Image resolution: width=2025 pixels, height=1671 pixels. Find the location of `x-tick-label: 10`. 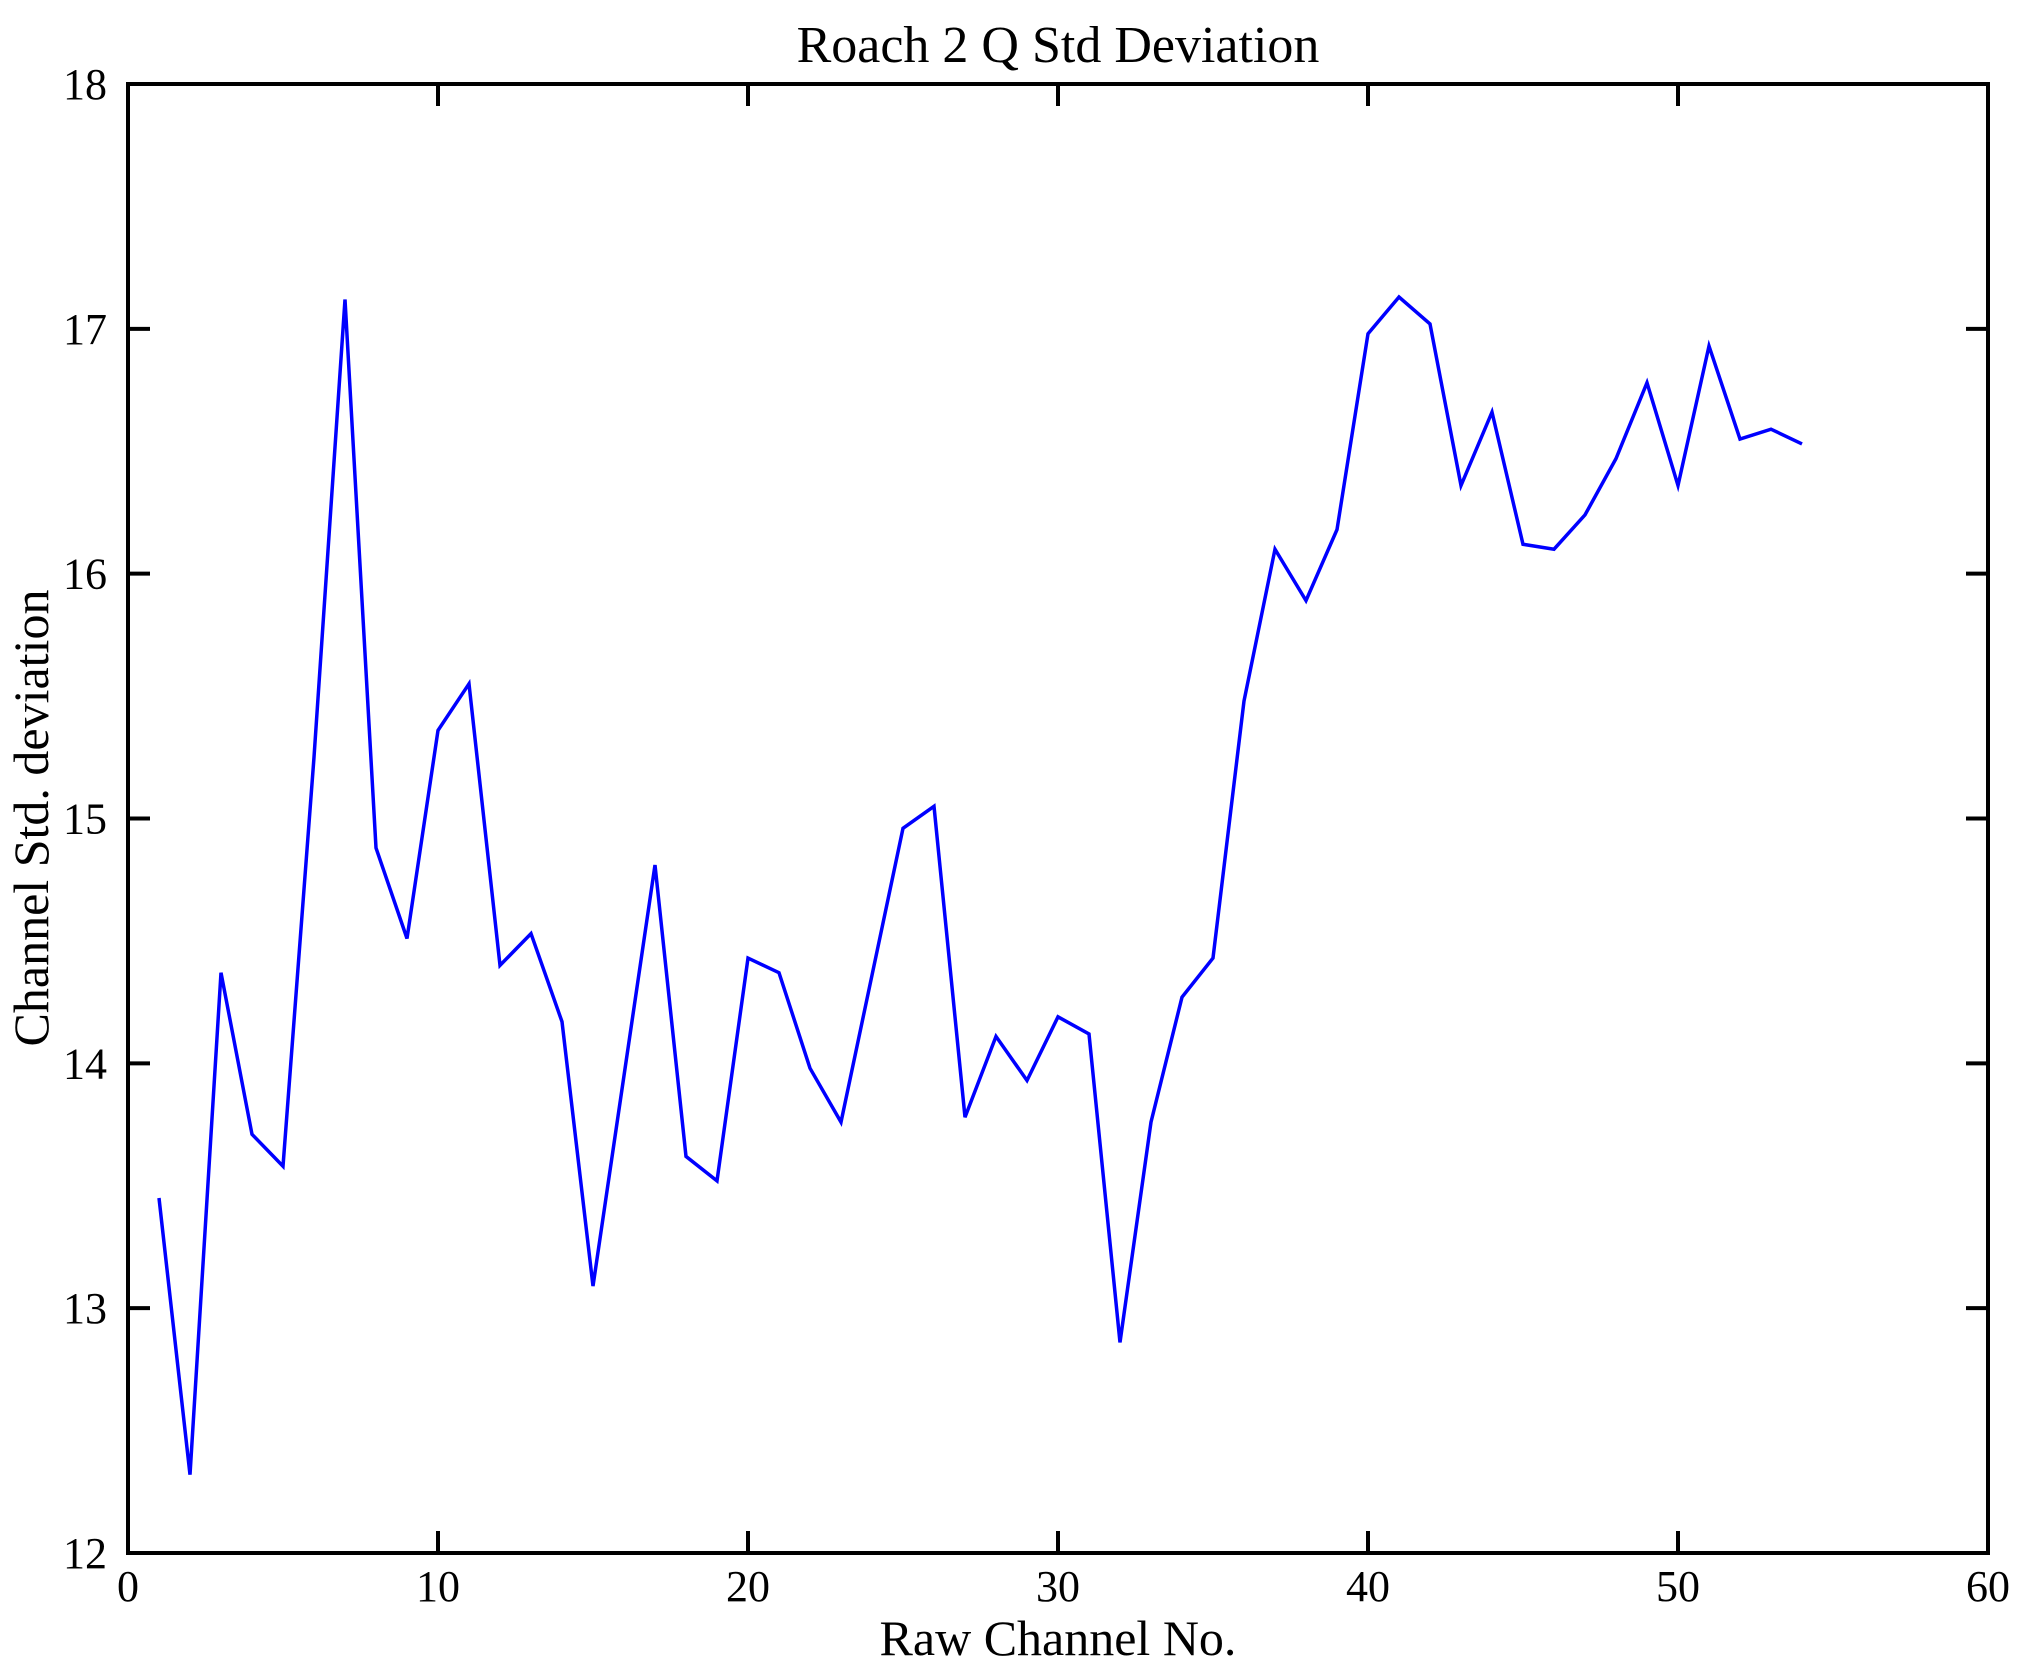

x-tick-label: 10 is located at coordinates (438, 1586).